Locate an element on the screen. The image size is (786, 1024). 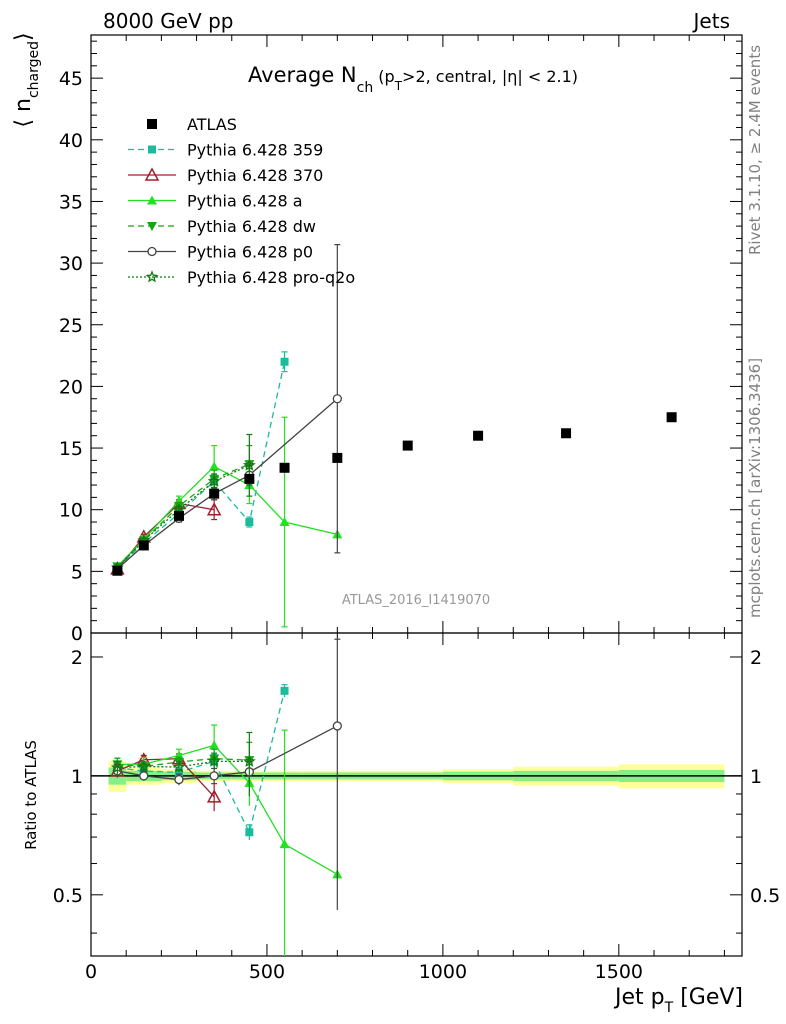
ratio-series-line is located at coordinates (201, 762).